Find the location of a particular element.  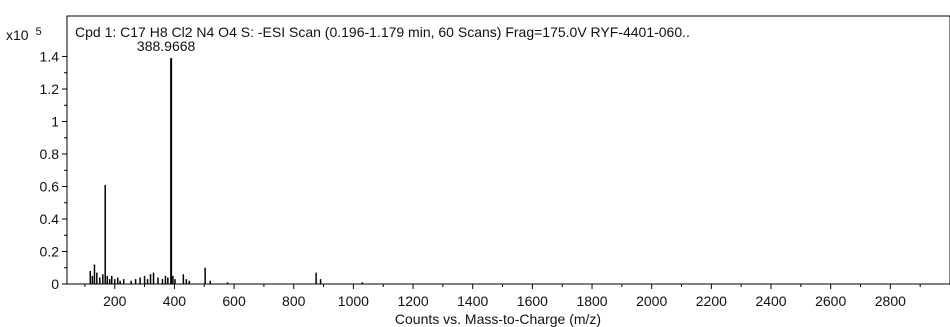

y-tick-label: 1.4 is located at coordinates (50, 57).